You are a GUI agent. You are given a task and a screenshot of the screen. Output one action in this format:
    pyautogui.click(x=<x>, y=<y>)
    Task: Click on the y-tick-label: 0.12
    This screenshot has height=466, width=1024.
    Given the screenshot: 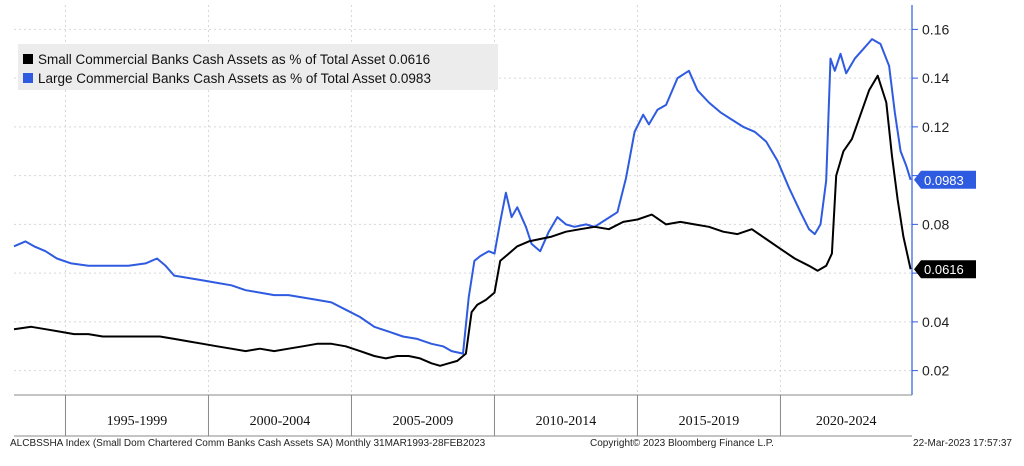 What is the action you would take?
    pyautogui.click(x=935, y=127)
    